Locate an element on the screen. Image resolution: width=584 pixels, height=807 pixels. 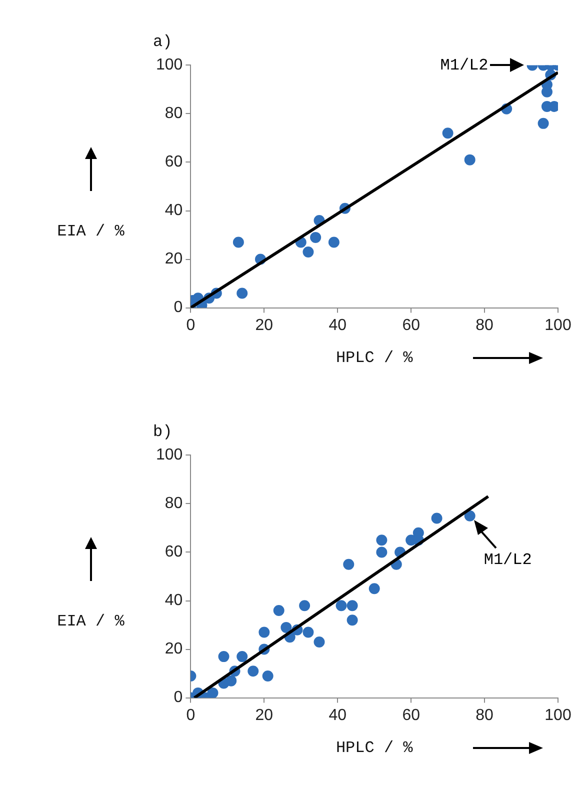
chart-title: b) is located at coordinates (162, 431).